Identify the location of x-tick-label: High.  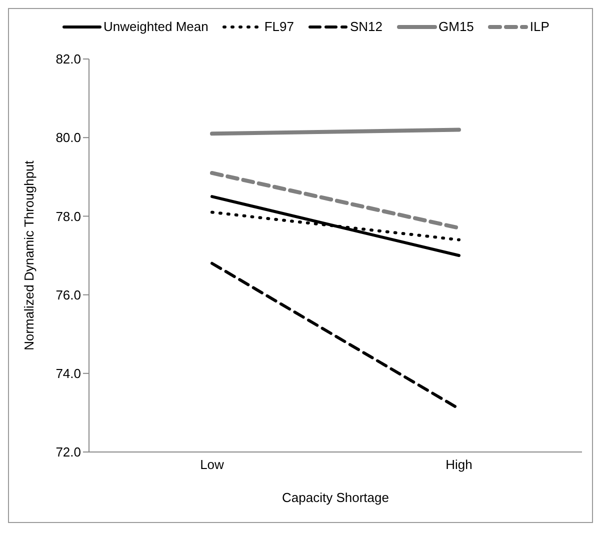
(459, 464).